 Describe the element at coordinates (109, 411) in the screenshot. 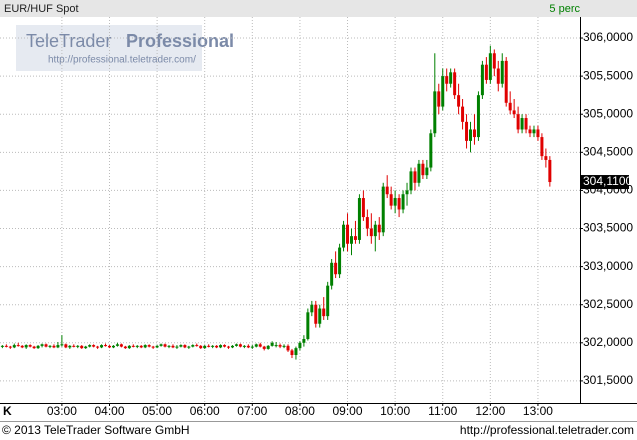

I see `x-tick-label: 04:00` at that location.